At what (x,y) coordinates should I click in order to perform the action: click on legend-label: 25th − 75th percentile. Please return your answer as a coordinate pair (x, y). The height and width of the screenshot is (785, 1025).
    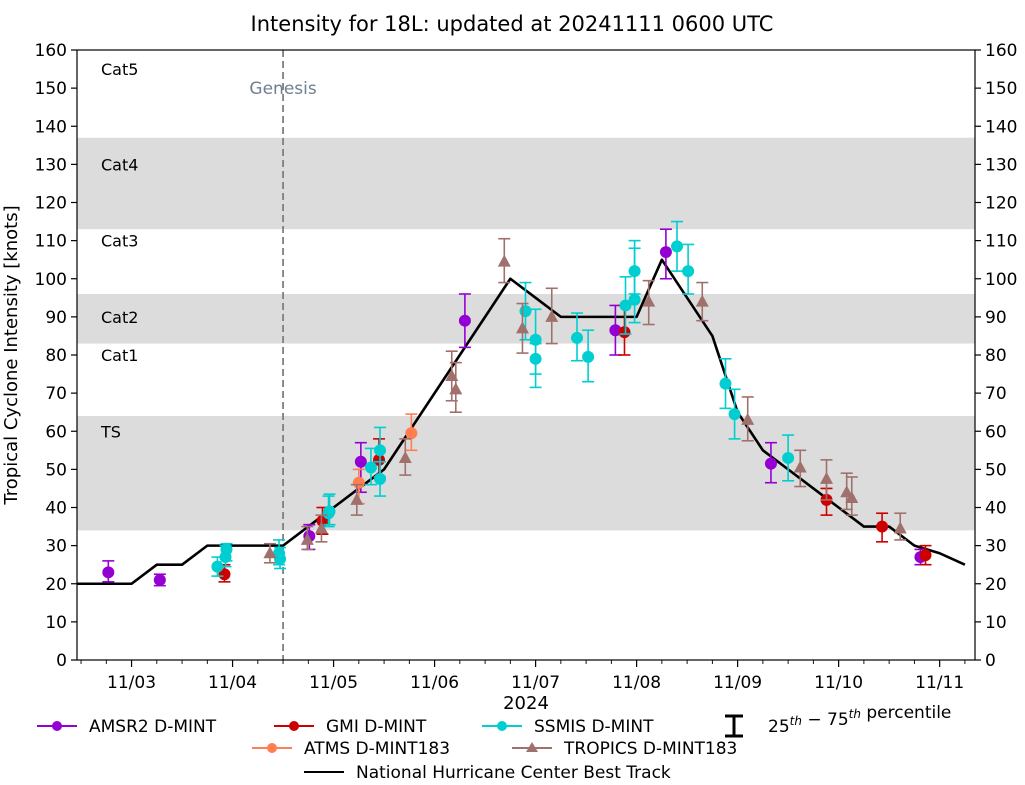
    Looking at the image, I should click on (859, 720).